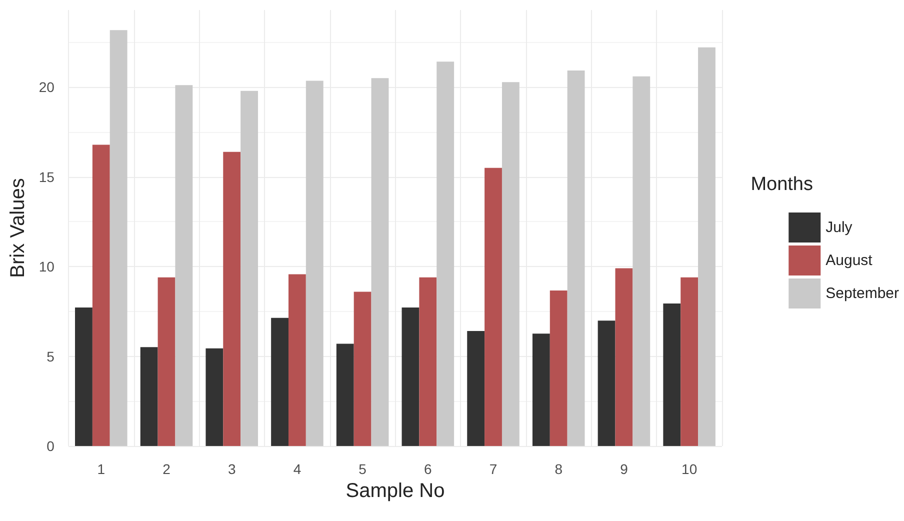  Describe the element at coordinates (782, 184) in the screenshot. I see `legend-title: Months` at that location.